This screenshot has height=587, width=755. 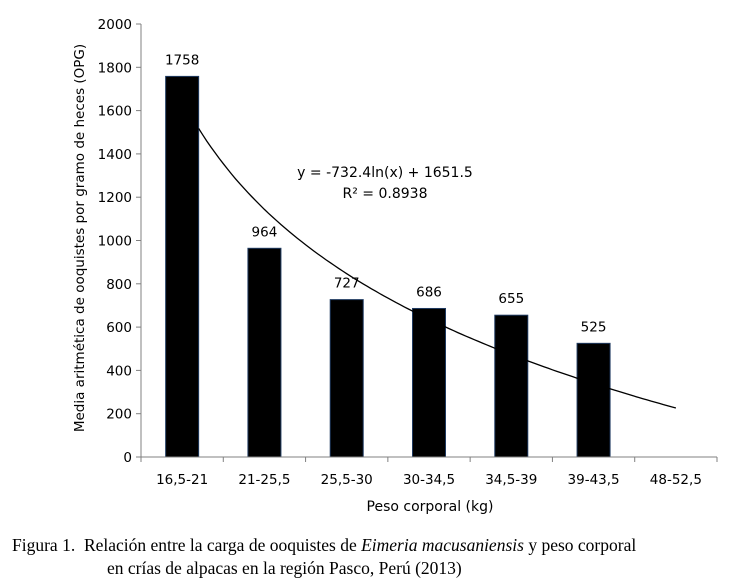 I want to click on y-tick-label: 0, so click(x=127, y=458).